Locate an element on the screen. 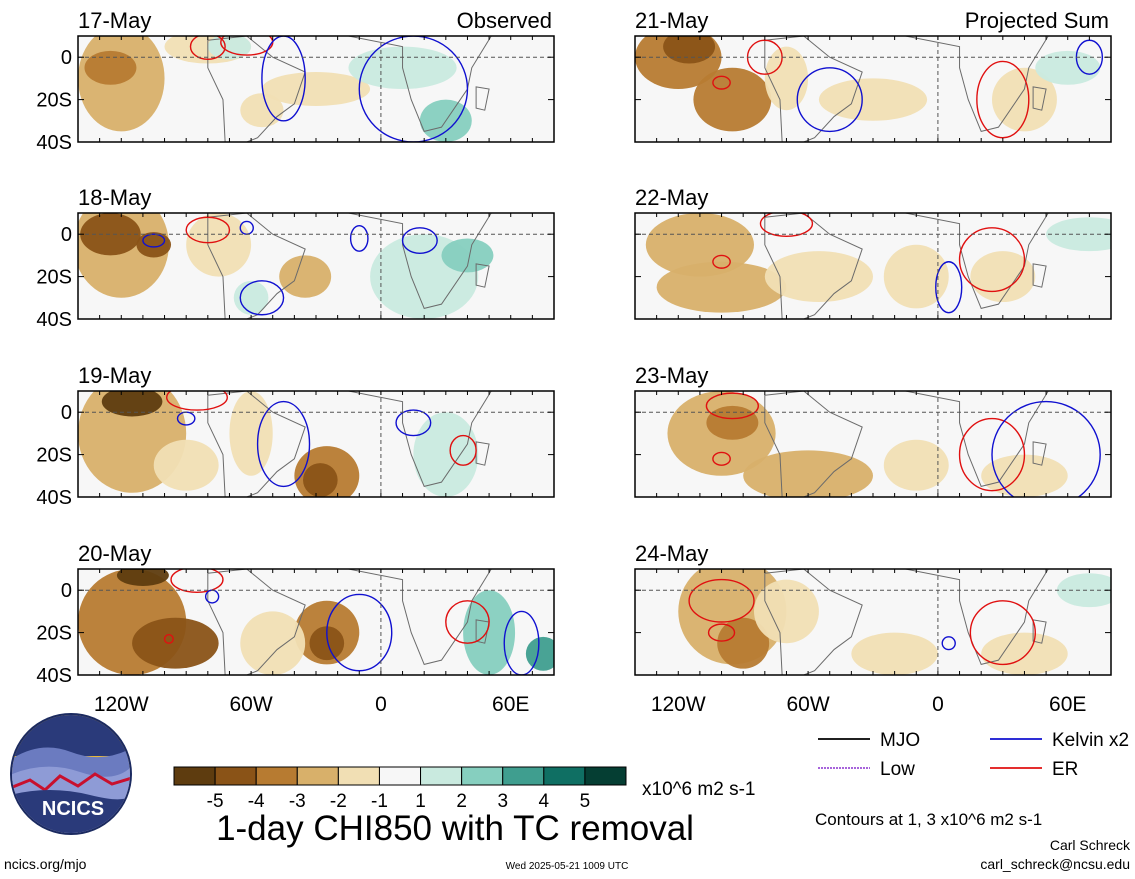 The image size is (1135, 879). colorbar-label: -4 is located at coordinates (256, 801).